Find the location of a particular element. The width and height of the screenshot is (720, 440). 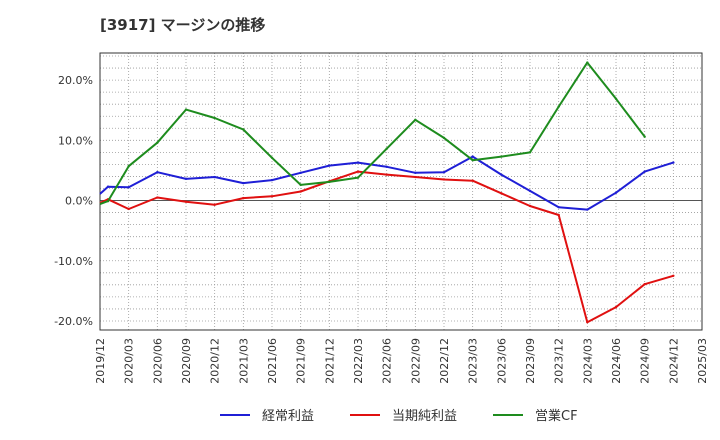

x-tick-label: 2023/03 is located at coordinates (473, 361).